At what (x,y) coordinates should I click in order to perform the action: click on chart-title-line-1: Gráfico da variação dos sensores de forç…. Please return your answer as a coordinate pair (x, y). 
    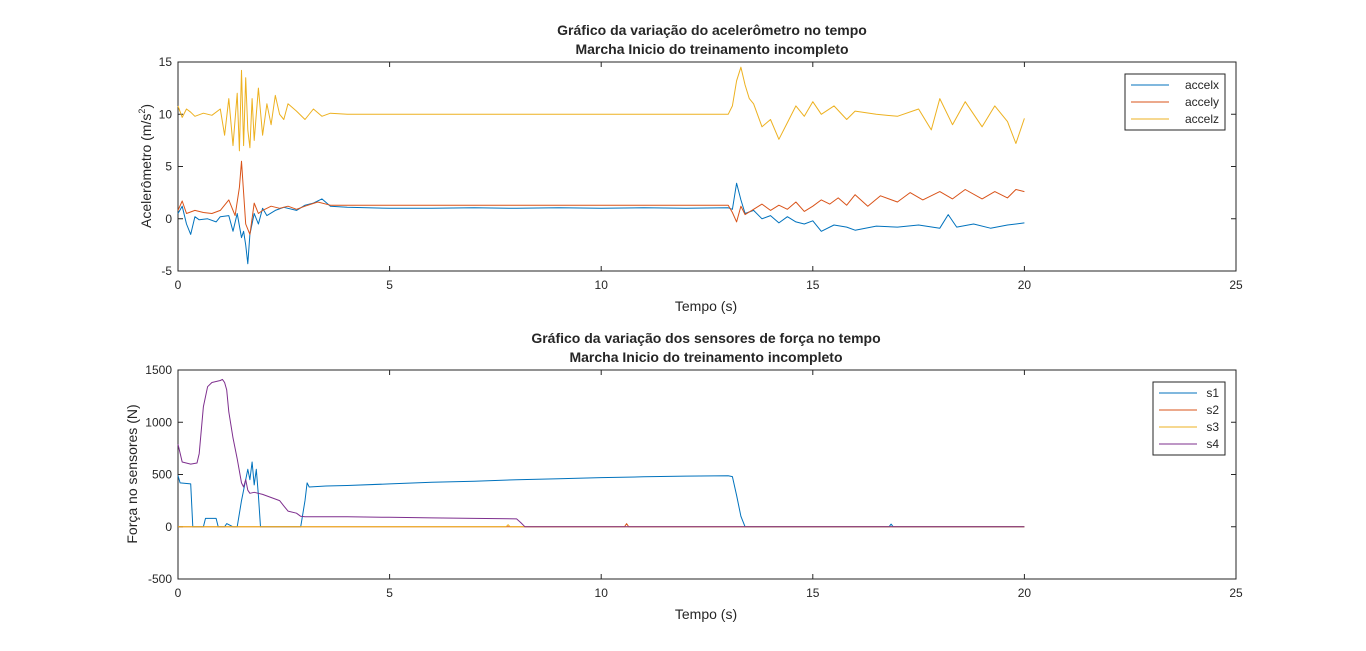
    Looking at the image, I should click on (705, 338).